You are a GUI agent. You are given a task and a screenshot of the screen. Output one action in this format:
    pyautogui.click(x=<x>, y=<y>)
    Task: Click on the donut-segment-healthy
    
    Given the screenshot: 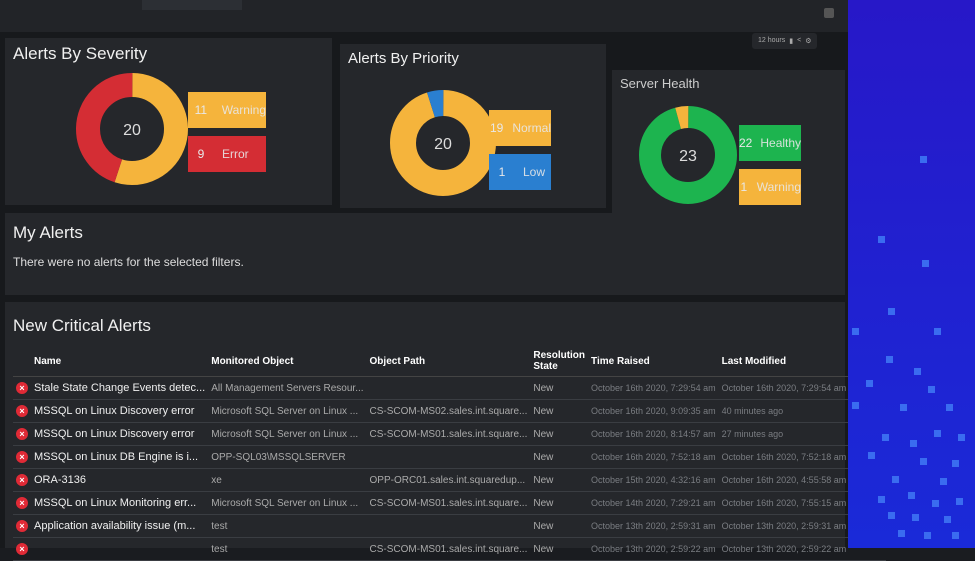 What is the action you would take?
    pyautogui.click(x=688, y=155)
    